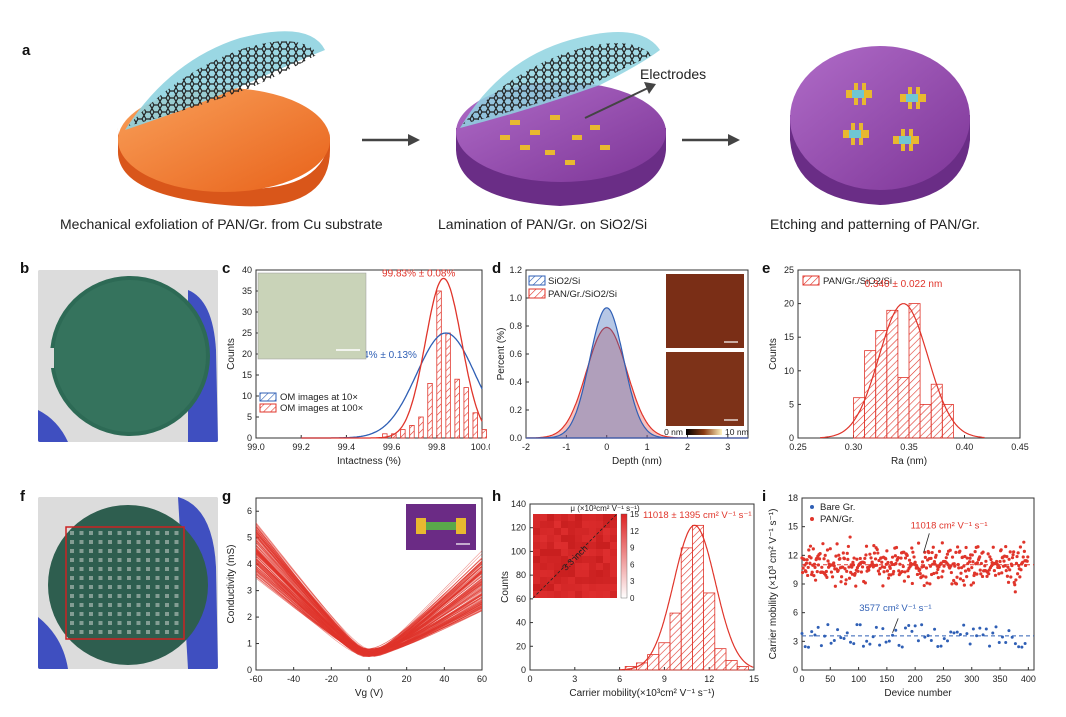 The image size is (1066, 717). I want to click on colorbar-min-label: 0 nm, so click(673, 432).